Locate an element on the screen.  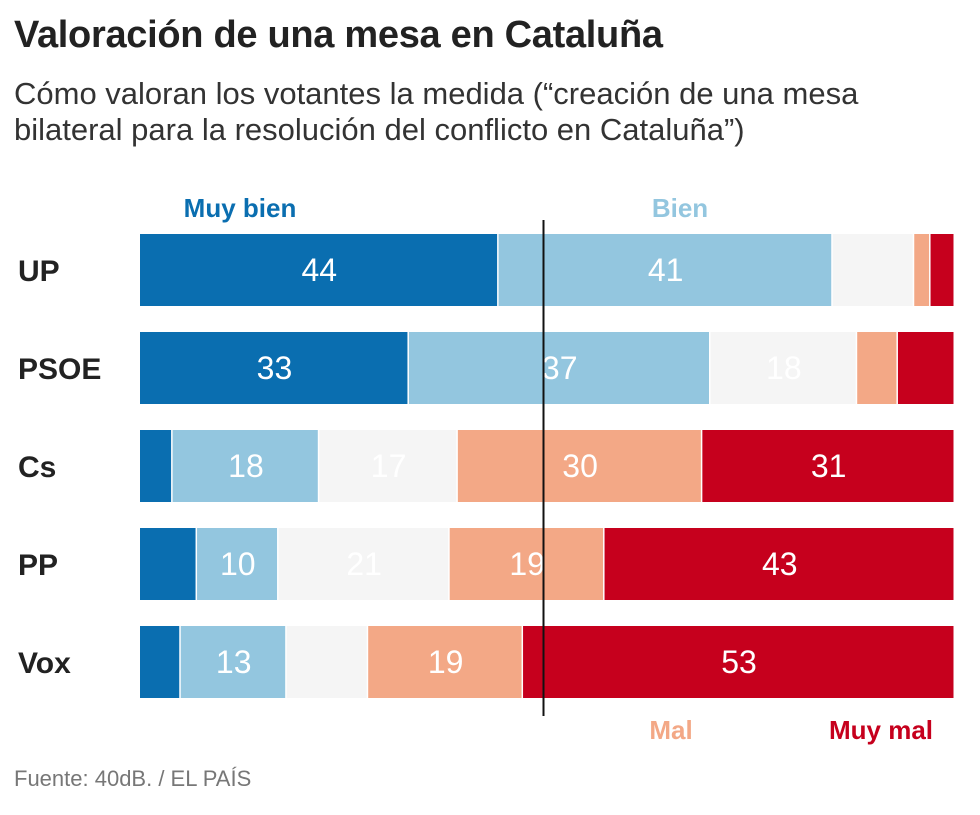
bar-up-mal is located at coordinates (922, 270).